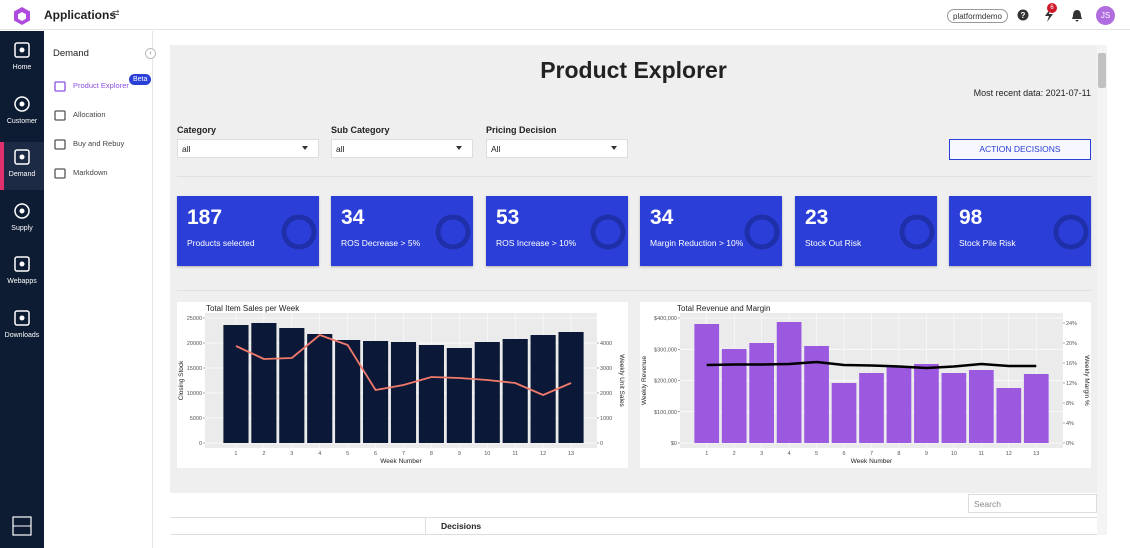 Image resolution: width=1130 pixels, height=548 pixels. Describe the element at coordinates (2, 166) in the screenshot. I see `active-indicator` at that location.